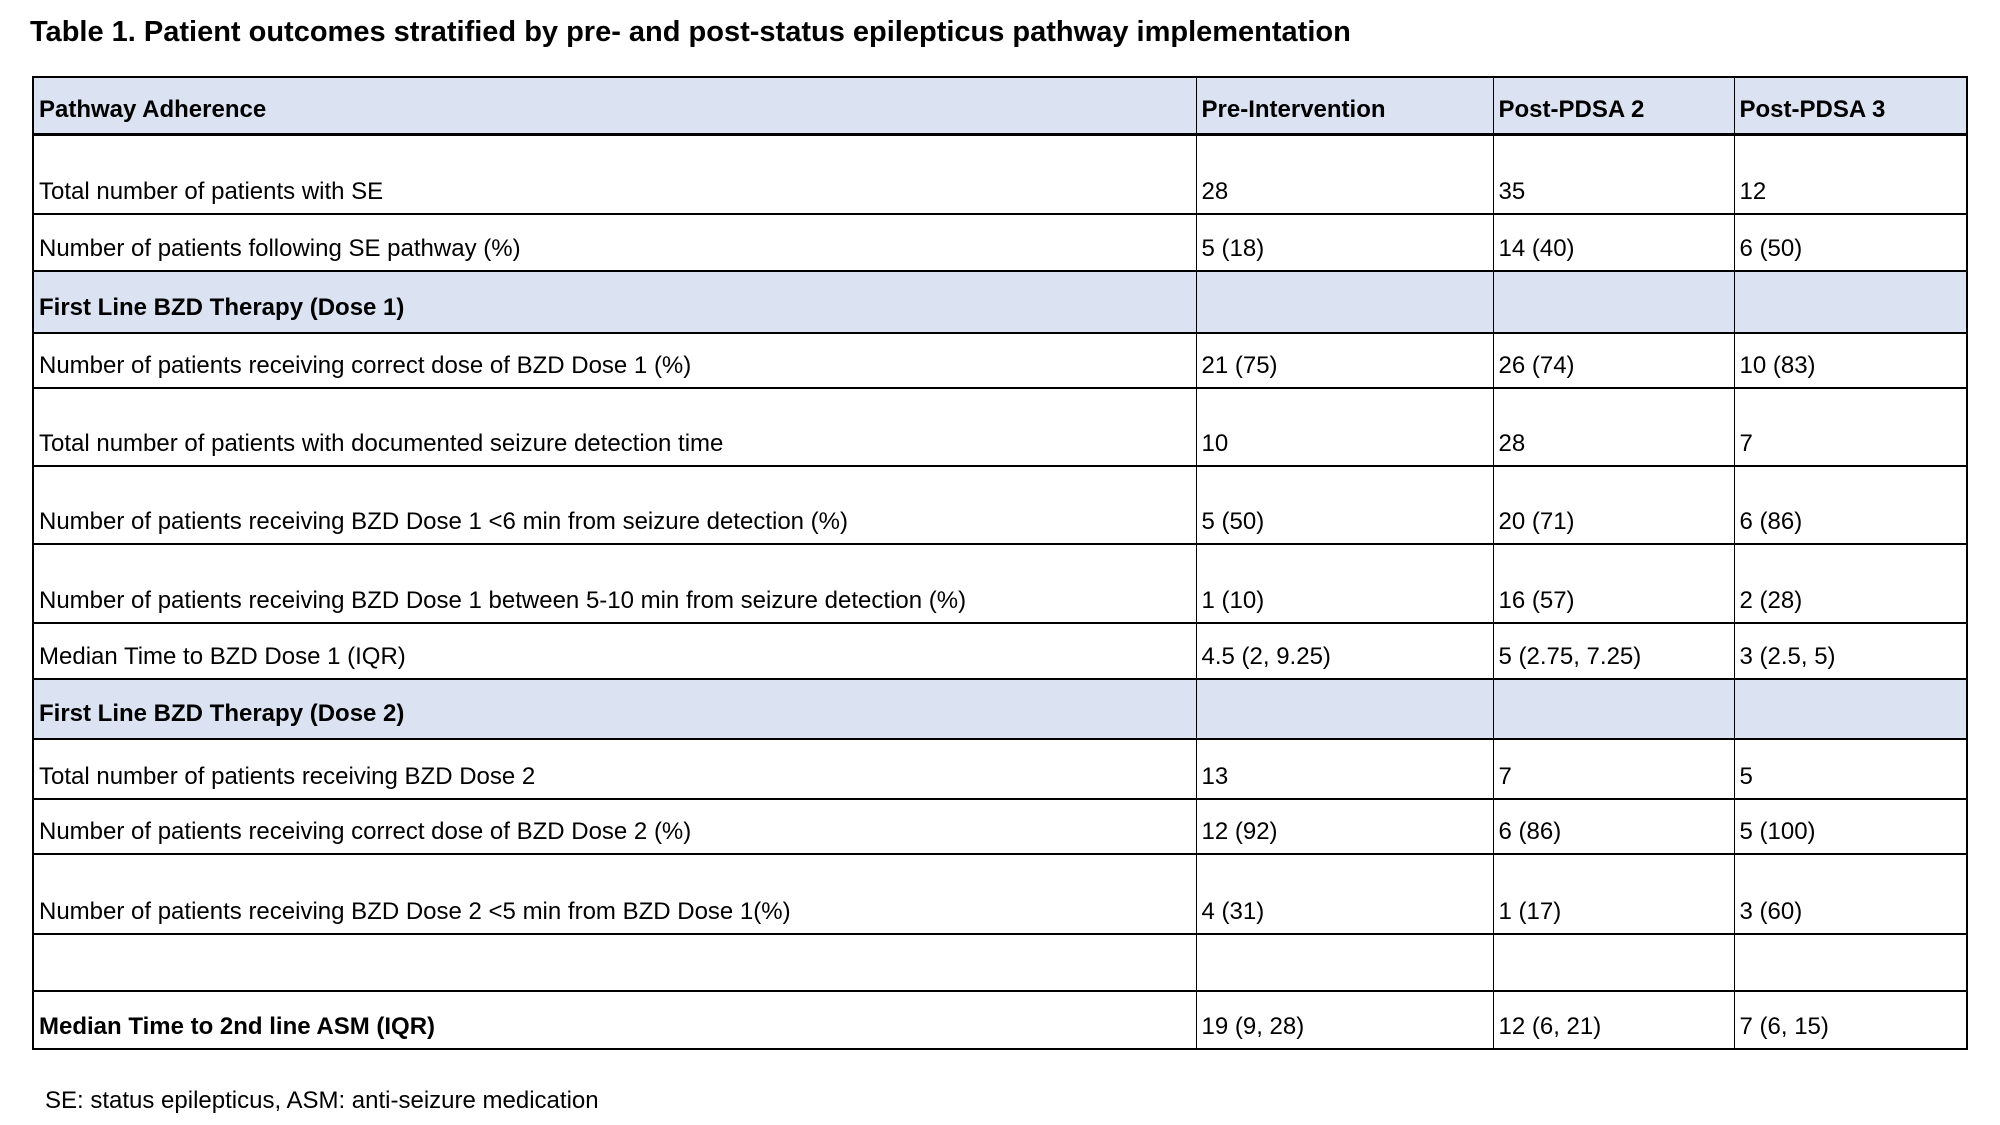 The height and width of the screenshot is (1125, 2000). Describe the element at coordinates (1850, 826) in the screenshot. I see `cell-value: 5 (100)` at that location.